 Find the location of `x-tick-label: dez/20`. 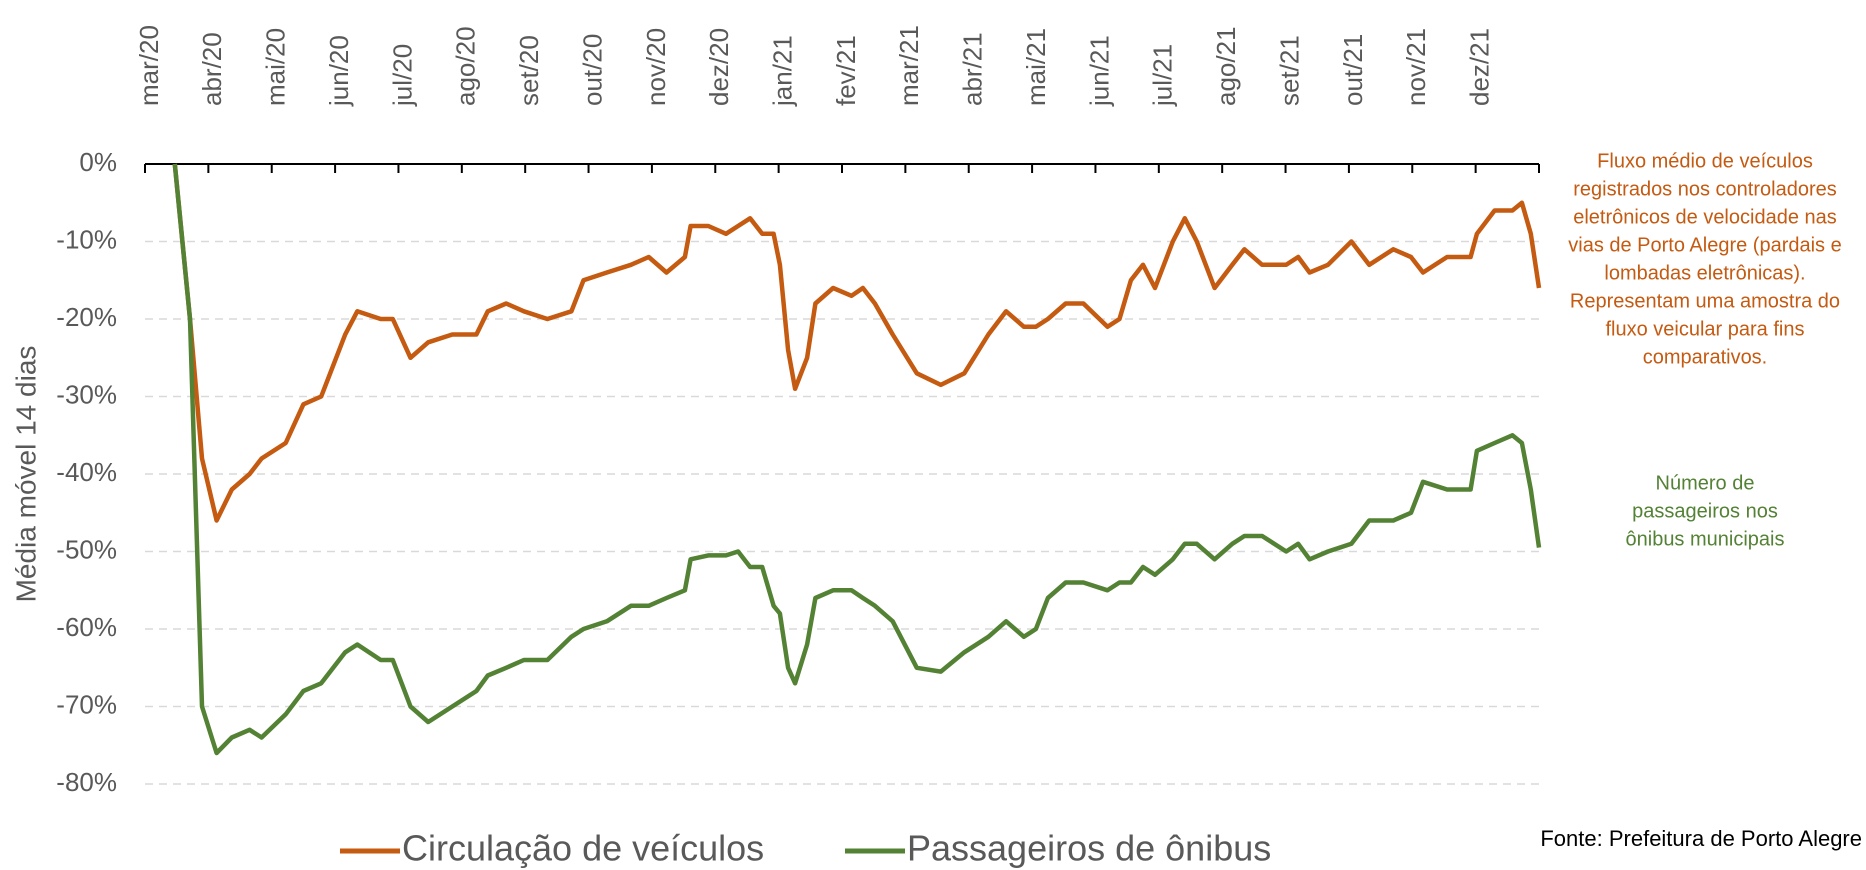

x-tick-label: dez/20 is located at coordinates (719, 67).